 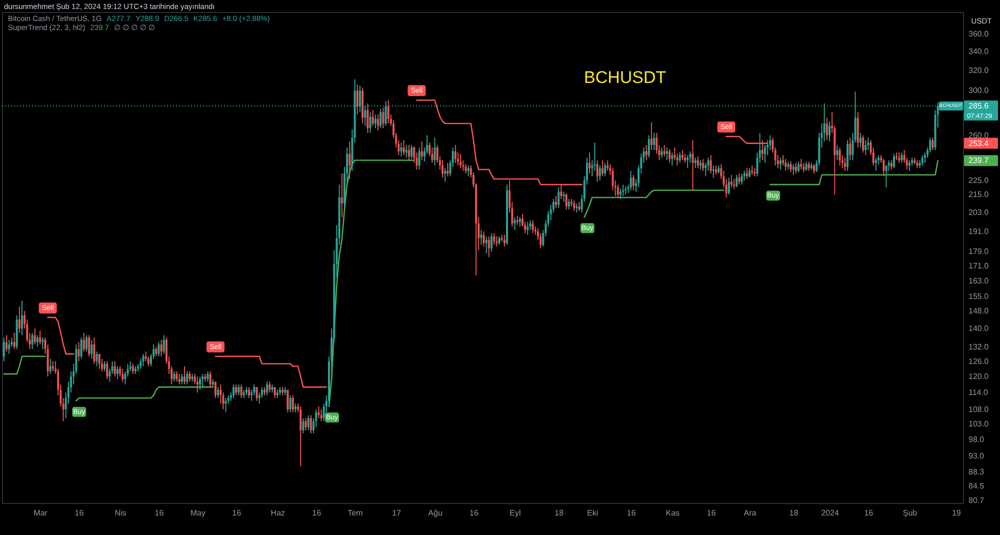 I want to click on y-tick-label: 114.0, so click(x=978, y=393).